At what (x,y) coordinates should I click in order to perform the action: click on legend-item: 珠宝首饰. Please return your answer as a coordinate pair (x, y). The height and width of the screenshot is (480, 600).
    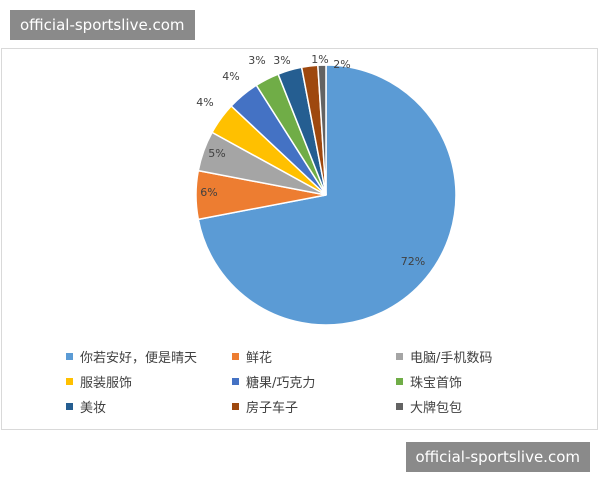
    Looking at the image, I should click on (429, 381).